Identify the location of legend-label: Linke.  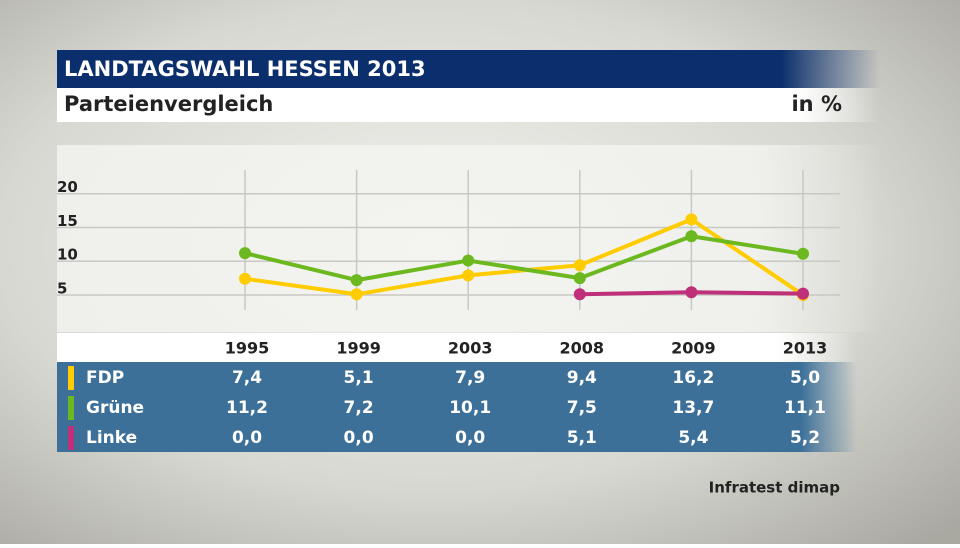
(111, 438).